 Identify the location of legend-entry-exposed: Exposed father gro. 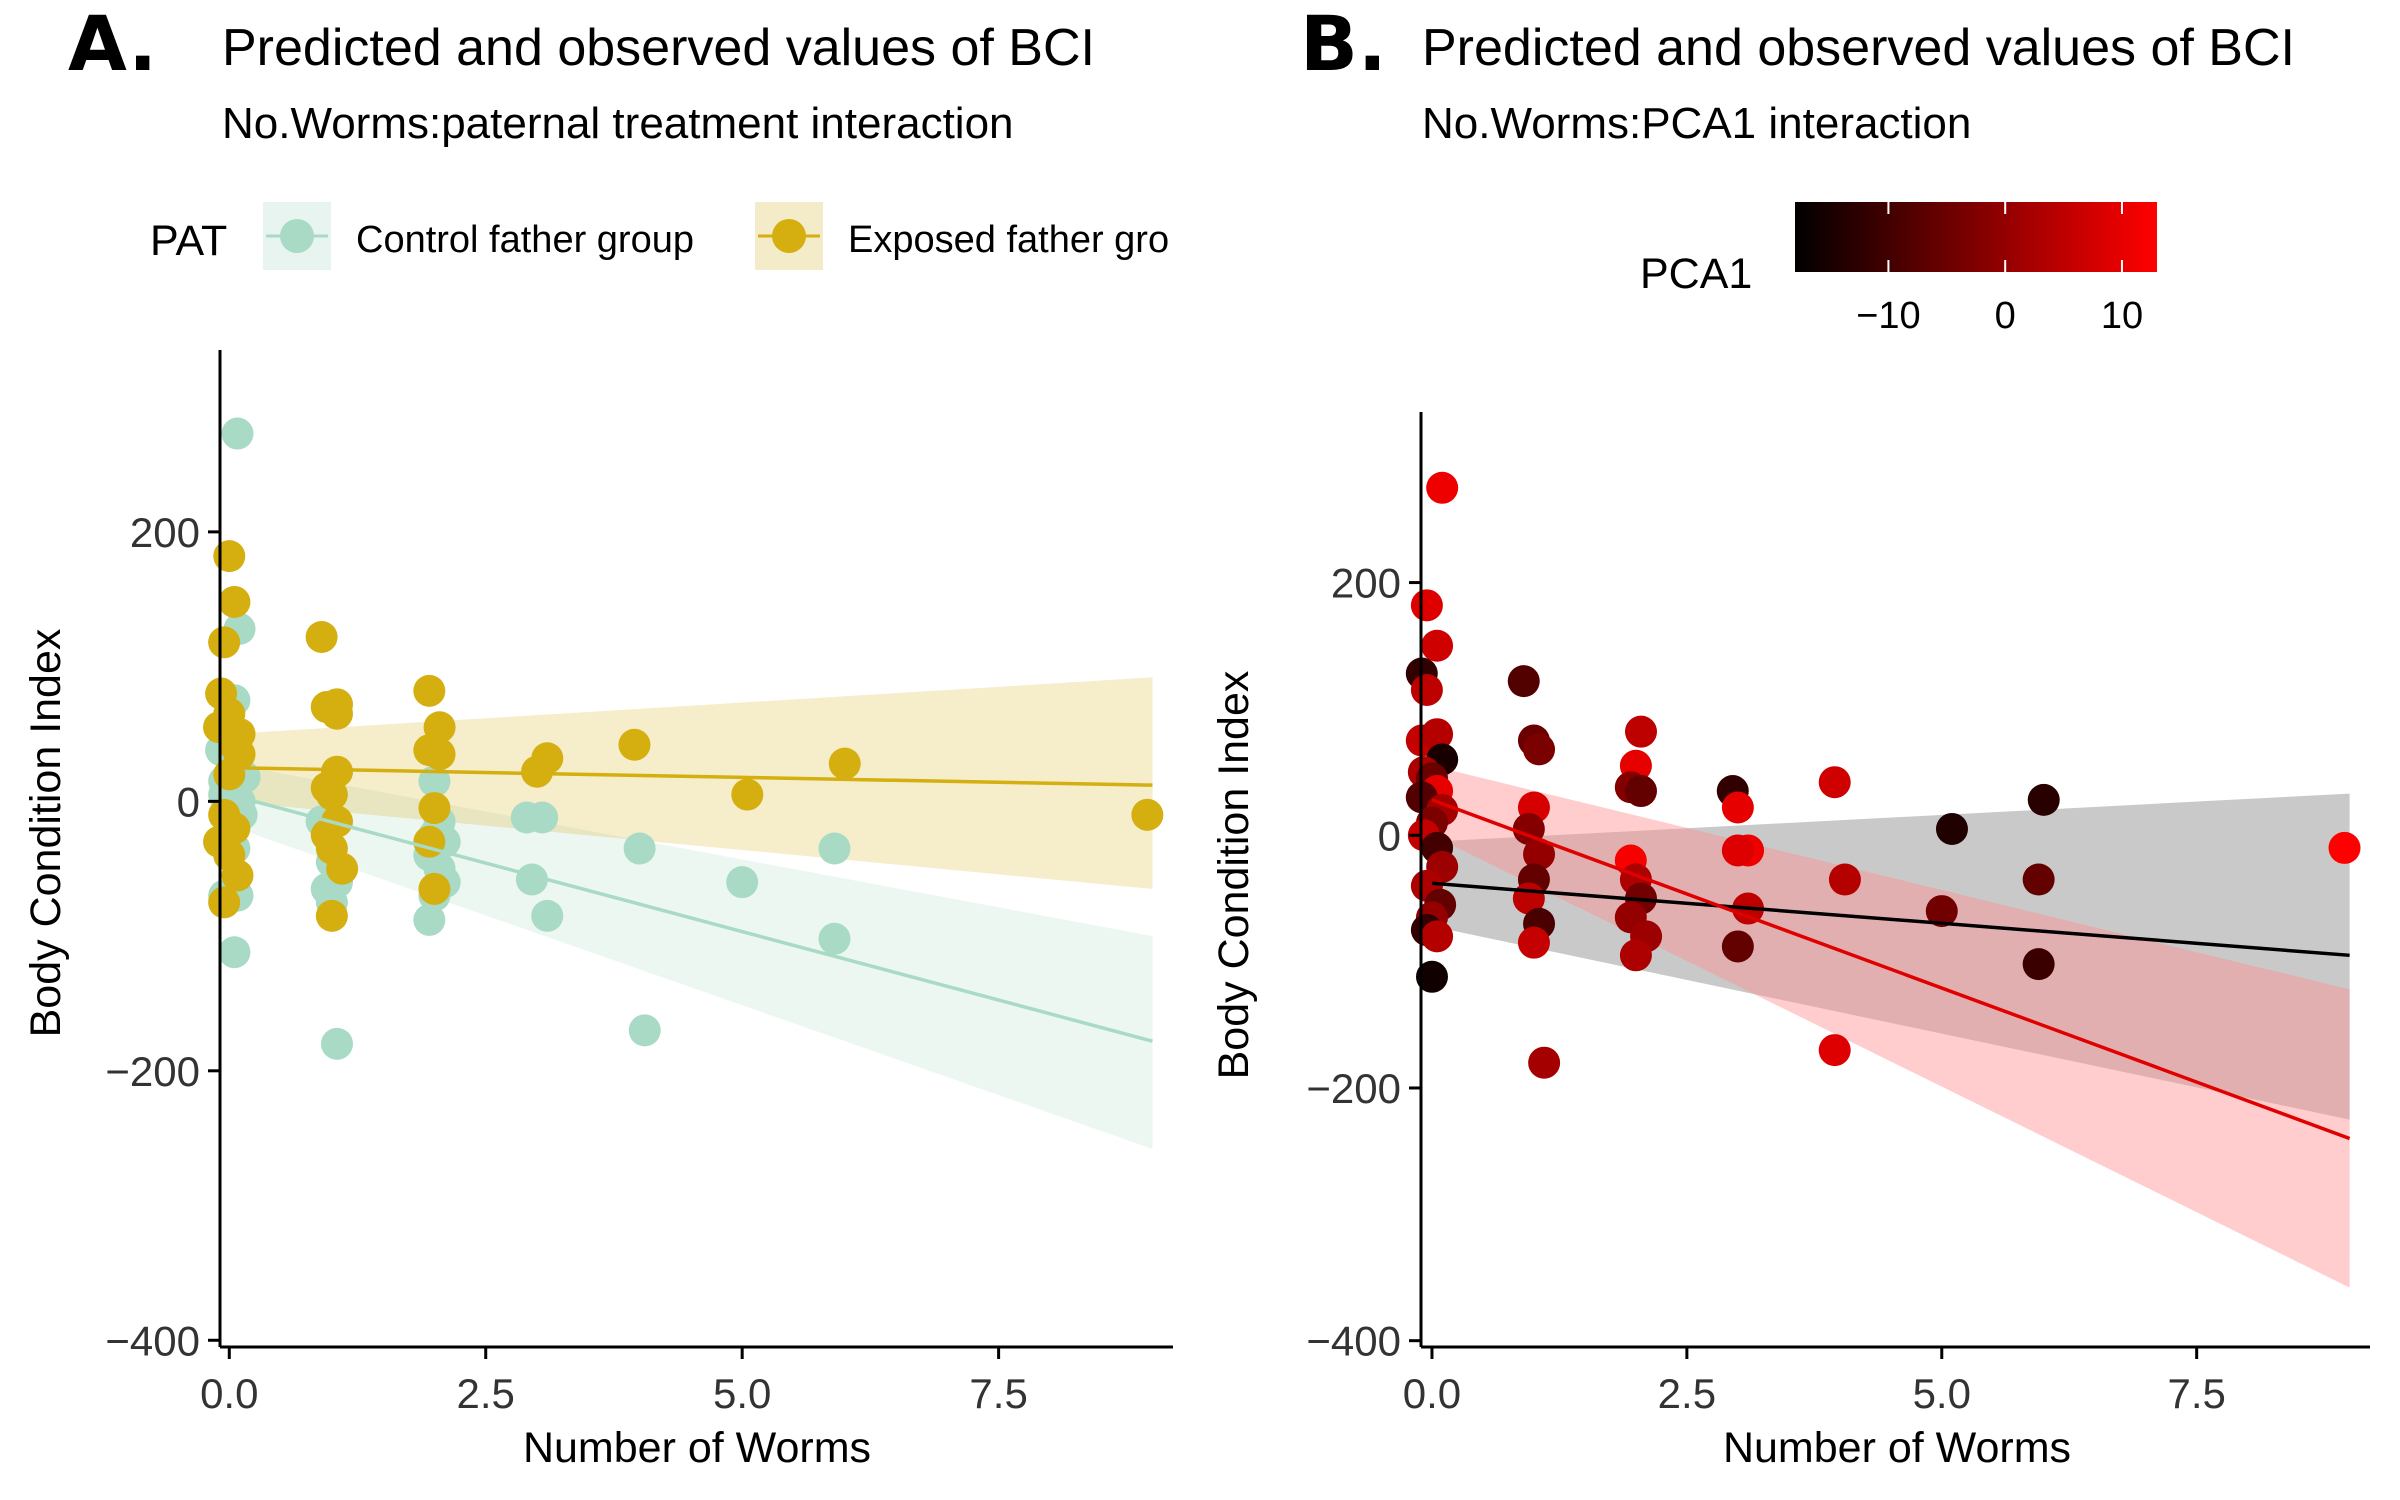
(962, 236).